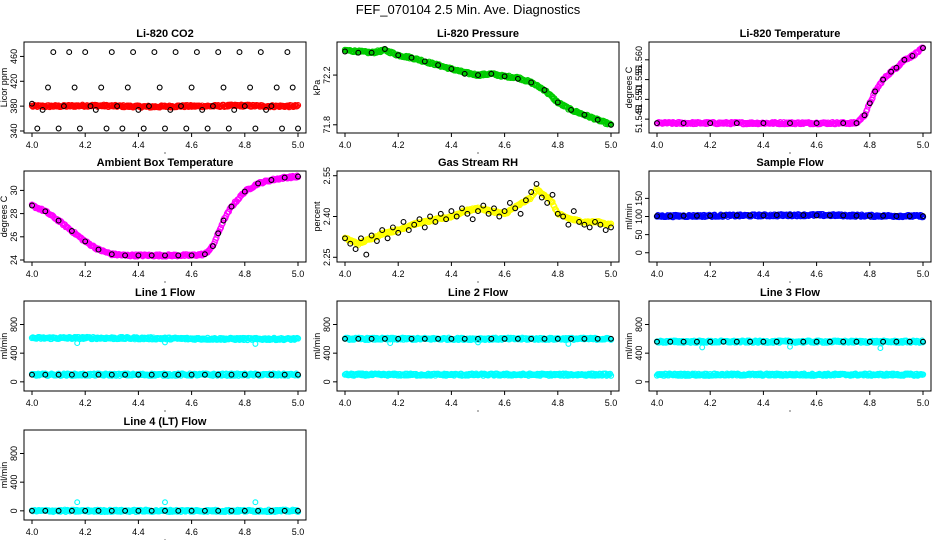  I want to click on y-tick-label: 400, so click(14, 482).